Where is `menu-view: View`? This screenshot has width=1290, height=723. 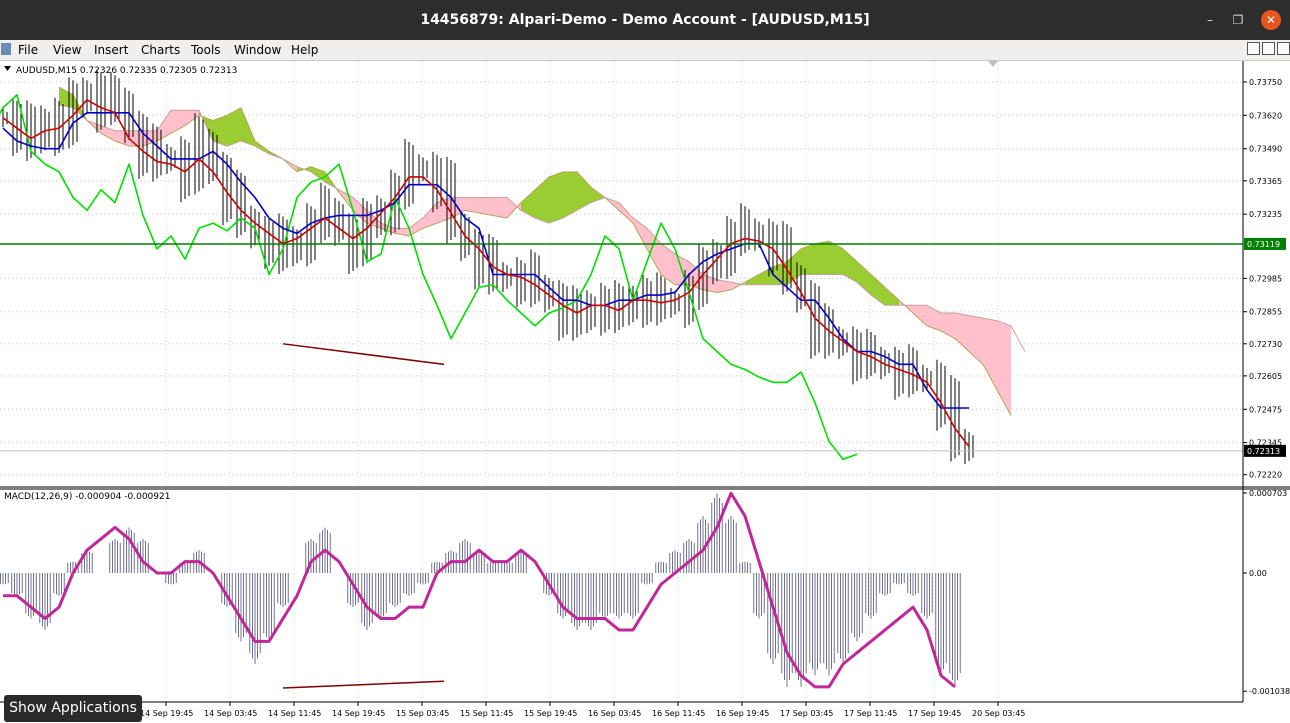 menu-view: View is located at coordinates (67, 50).